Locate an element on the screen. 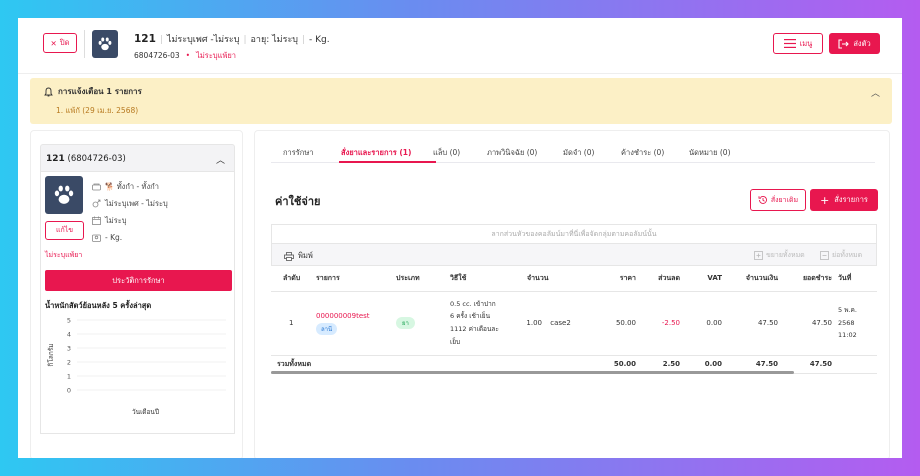 Image resolution: width=920 pixels, height=476 pixels. bell-icon is located at coordinates (48, 91).